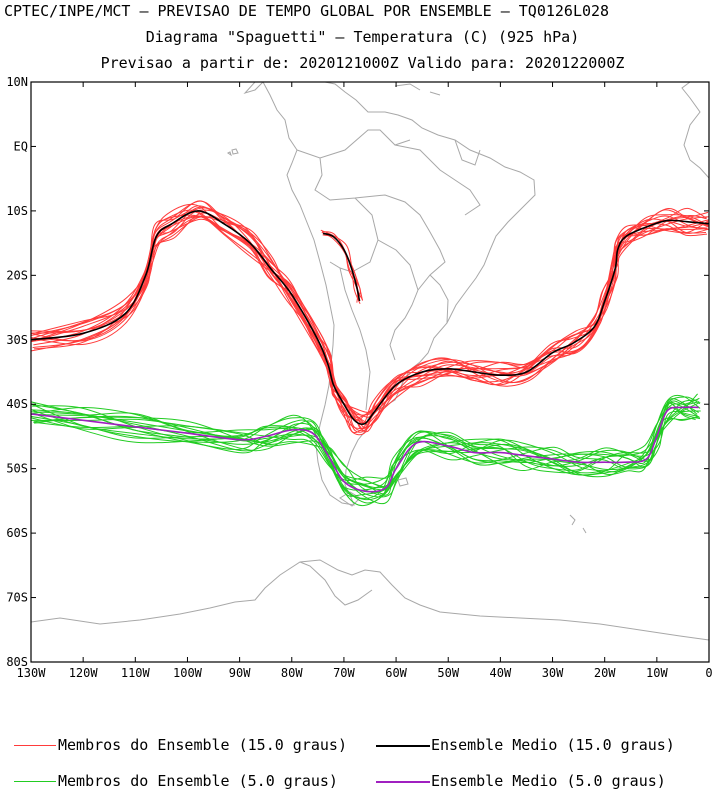 This screenshot has width=725, height=792. What do you see at coordinates (17, 598) in the screenshot?
I see `lat-tick-label: 70S` at bounding box center [17, 598].